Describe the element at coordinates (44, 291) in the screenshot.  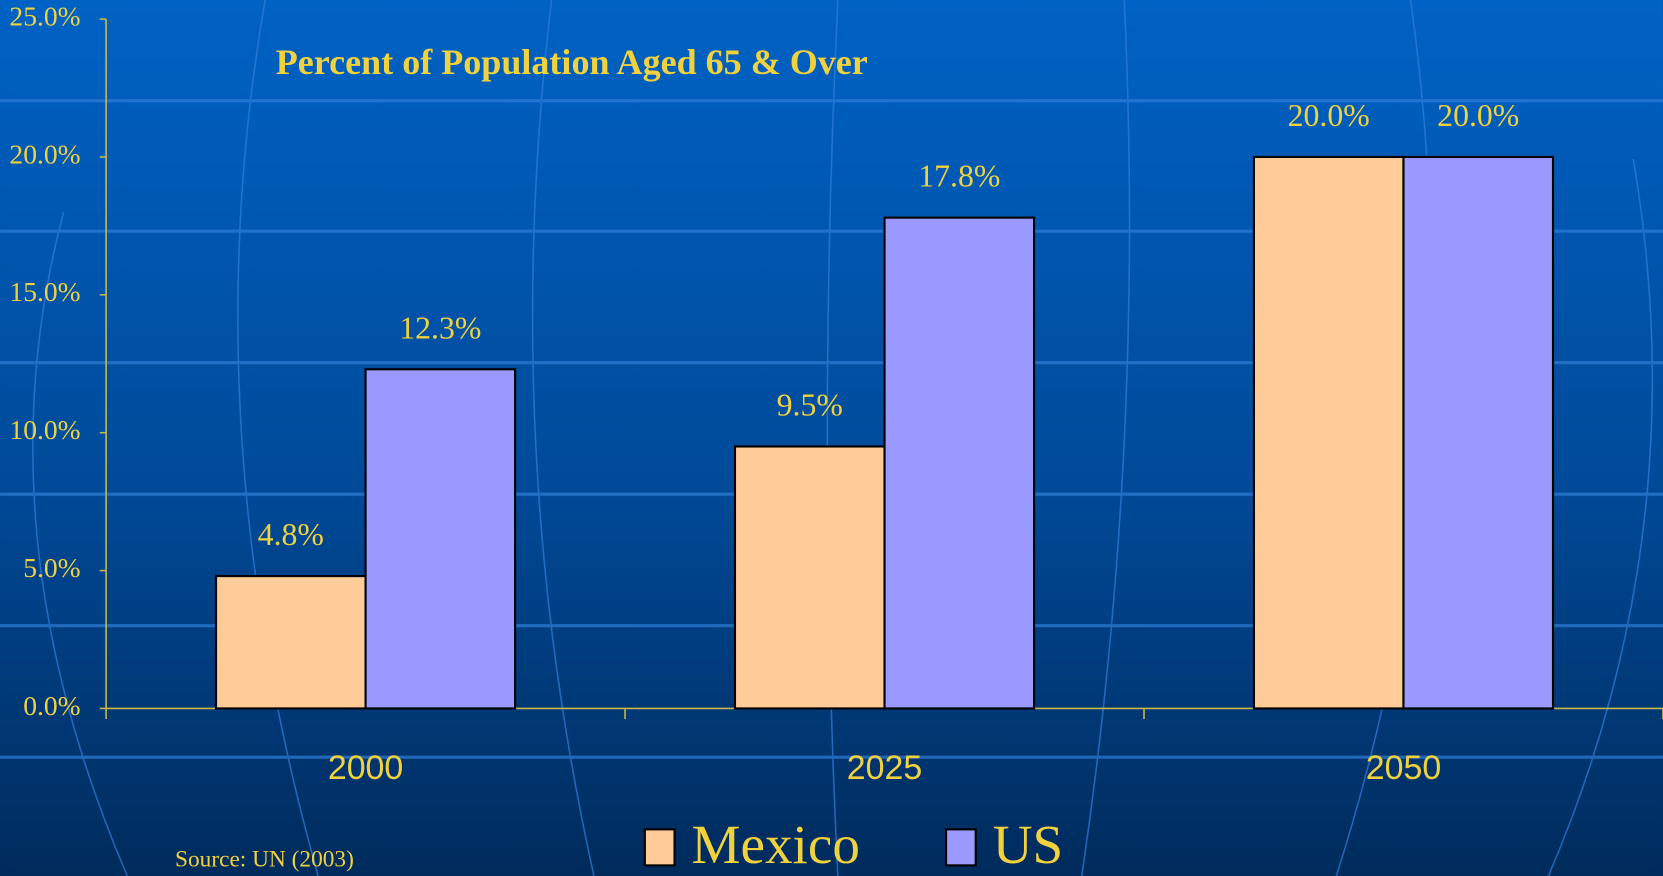
I see `y-tick-label: 15.0%` at that location.